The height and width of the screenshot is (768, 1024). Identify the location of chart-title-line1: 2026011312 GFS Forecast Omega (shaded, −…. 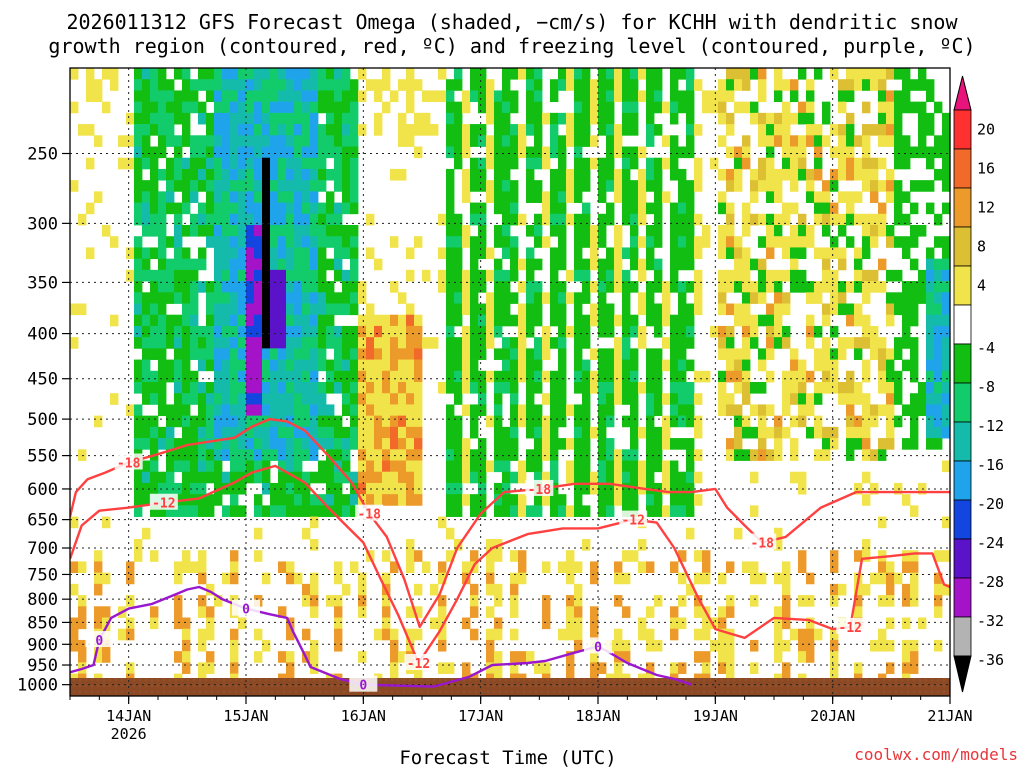
(512, 22).